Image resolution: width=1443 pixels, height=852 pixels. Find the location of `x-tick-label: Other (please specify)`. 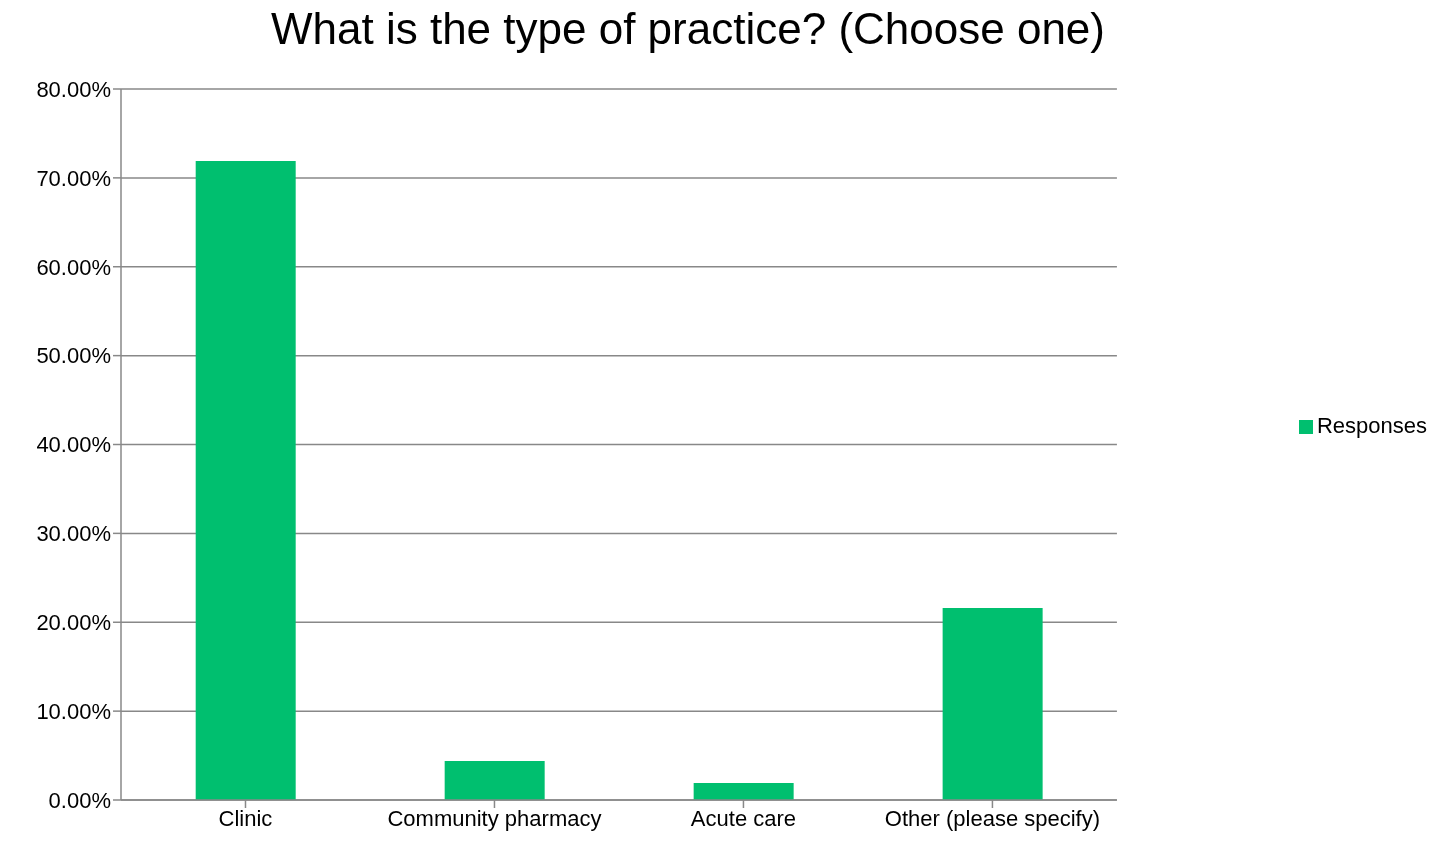

x-tick-label: Other (please specify) is located at coordinates (992, 818).